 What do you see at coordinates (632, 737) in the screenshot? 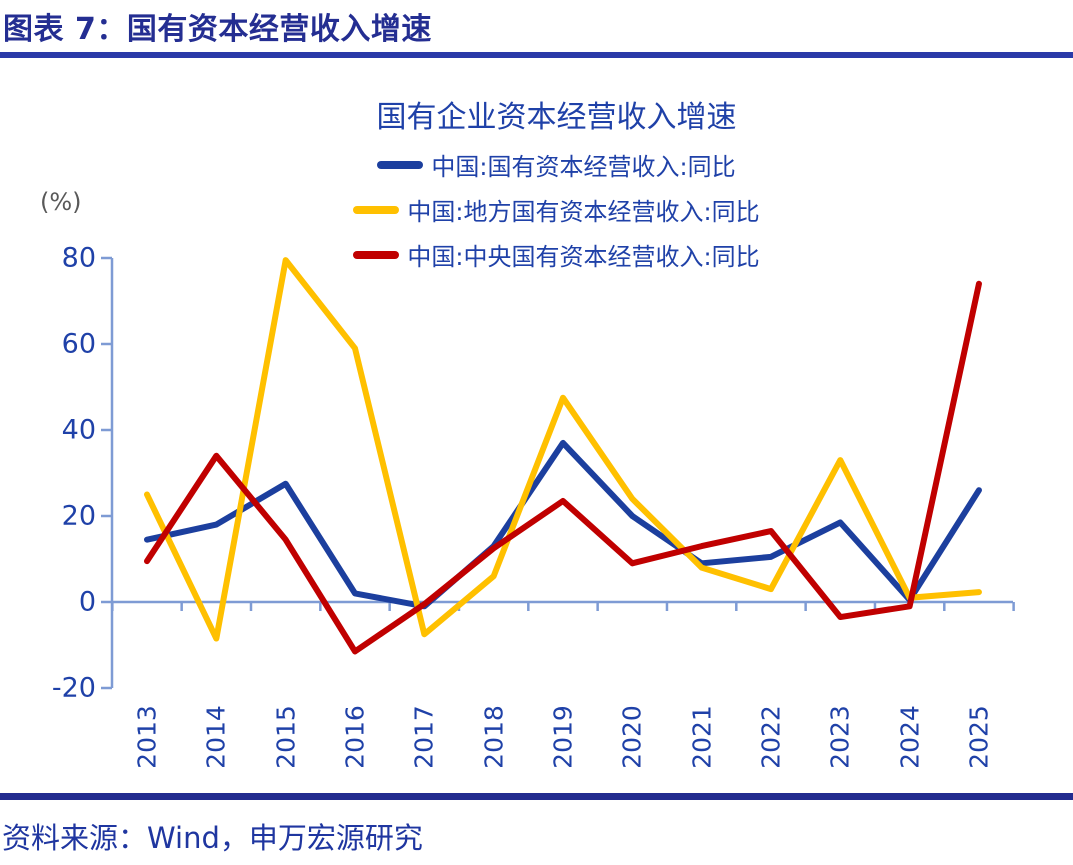
I see `x-tick-label: 2020` at bounding box center [632, 737].